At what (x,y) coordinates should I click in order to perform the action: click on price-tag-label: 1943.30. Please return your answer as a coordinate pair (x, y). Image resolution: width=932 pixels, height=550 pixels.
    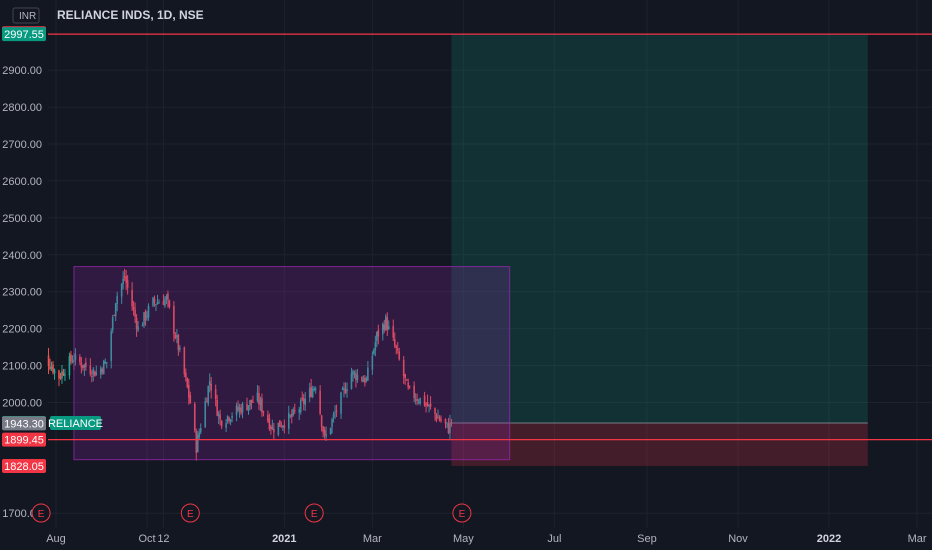
    Looking at the image, I should click on (24, 424).